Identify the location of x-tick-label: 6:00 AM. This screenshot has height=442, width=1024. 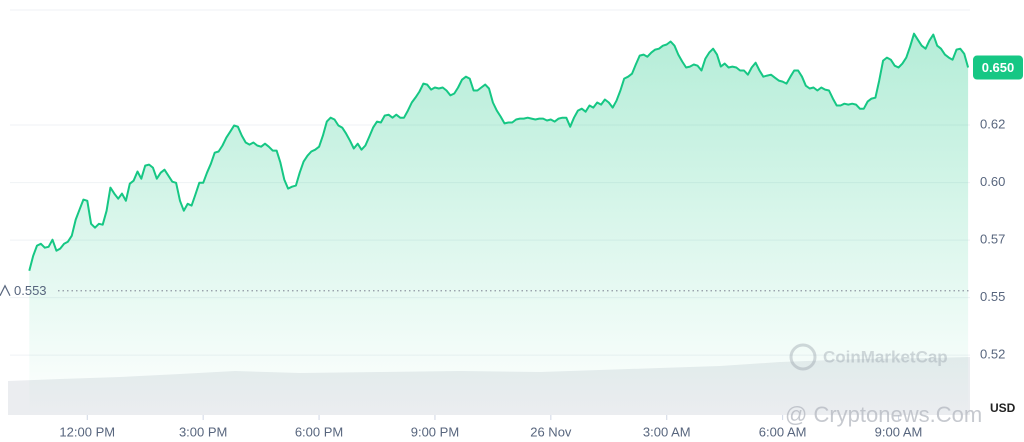
(783, 431).